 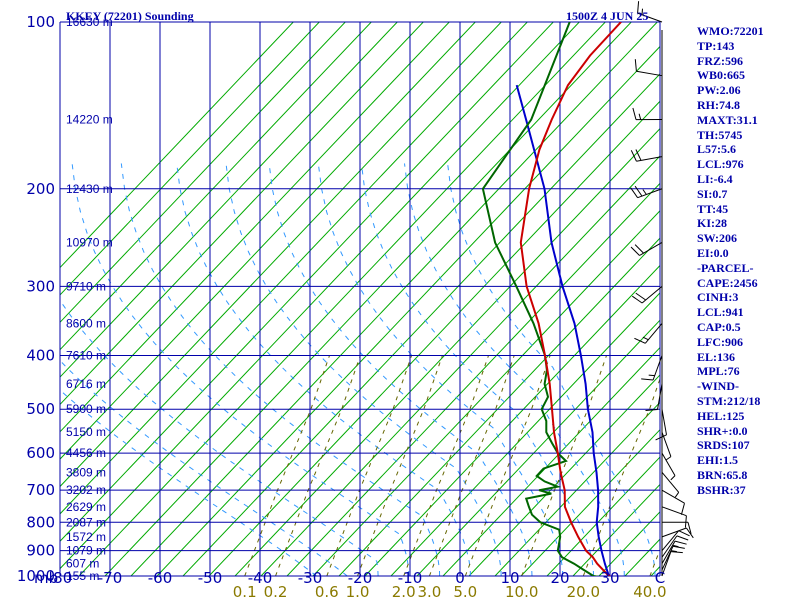 What do you see at coordinates (82, 576) in the screenshot?
I see `height-label: 155 m` at bounding box center [82, 576].